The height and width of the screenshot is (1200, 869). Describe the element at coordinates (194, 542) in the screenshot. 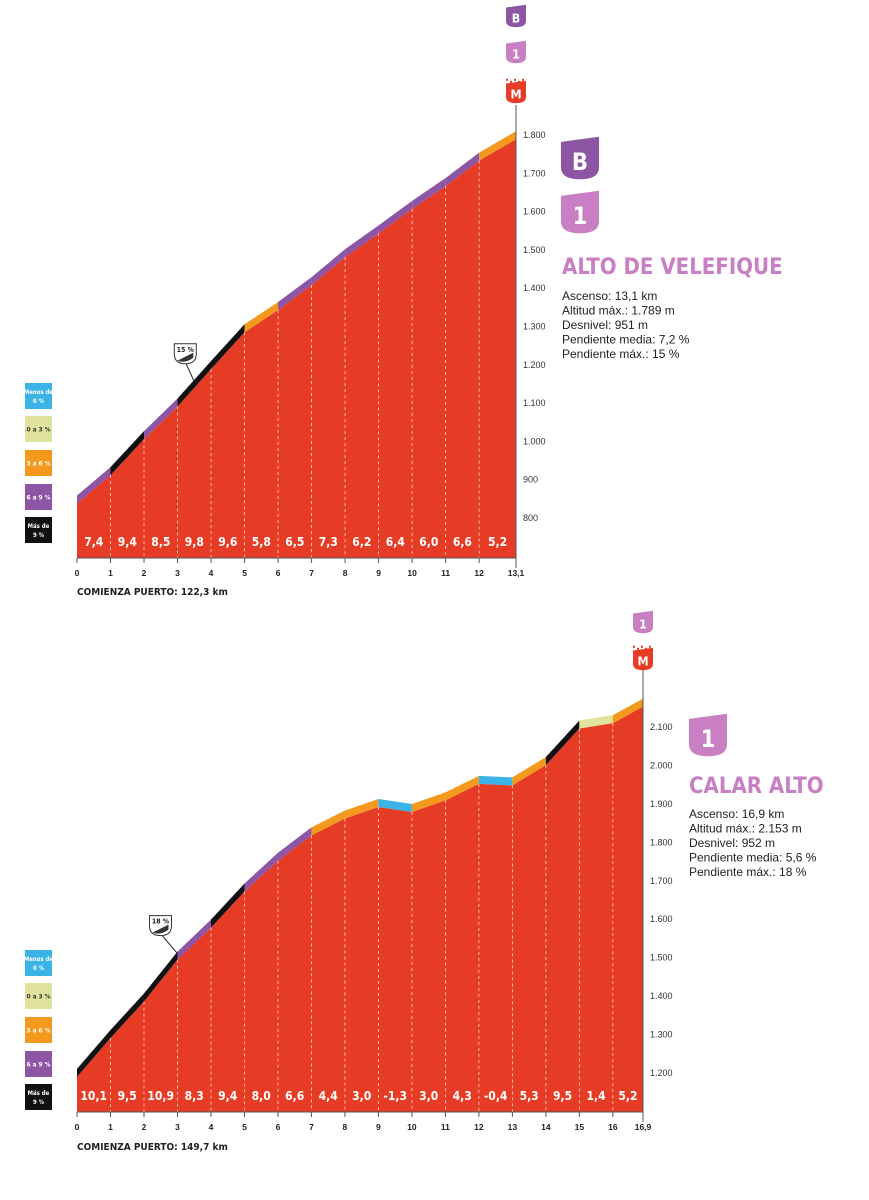

I see `gradient-label: 9,8` at that location.